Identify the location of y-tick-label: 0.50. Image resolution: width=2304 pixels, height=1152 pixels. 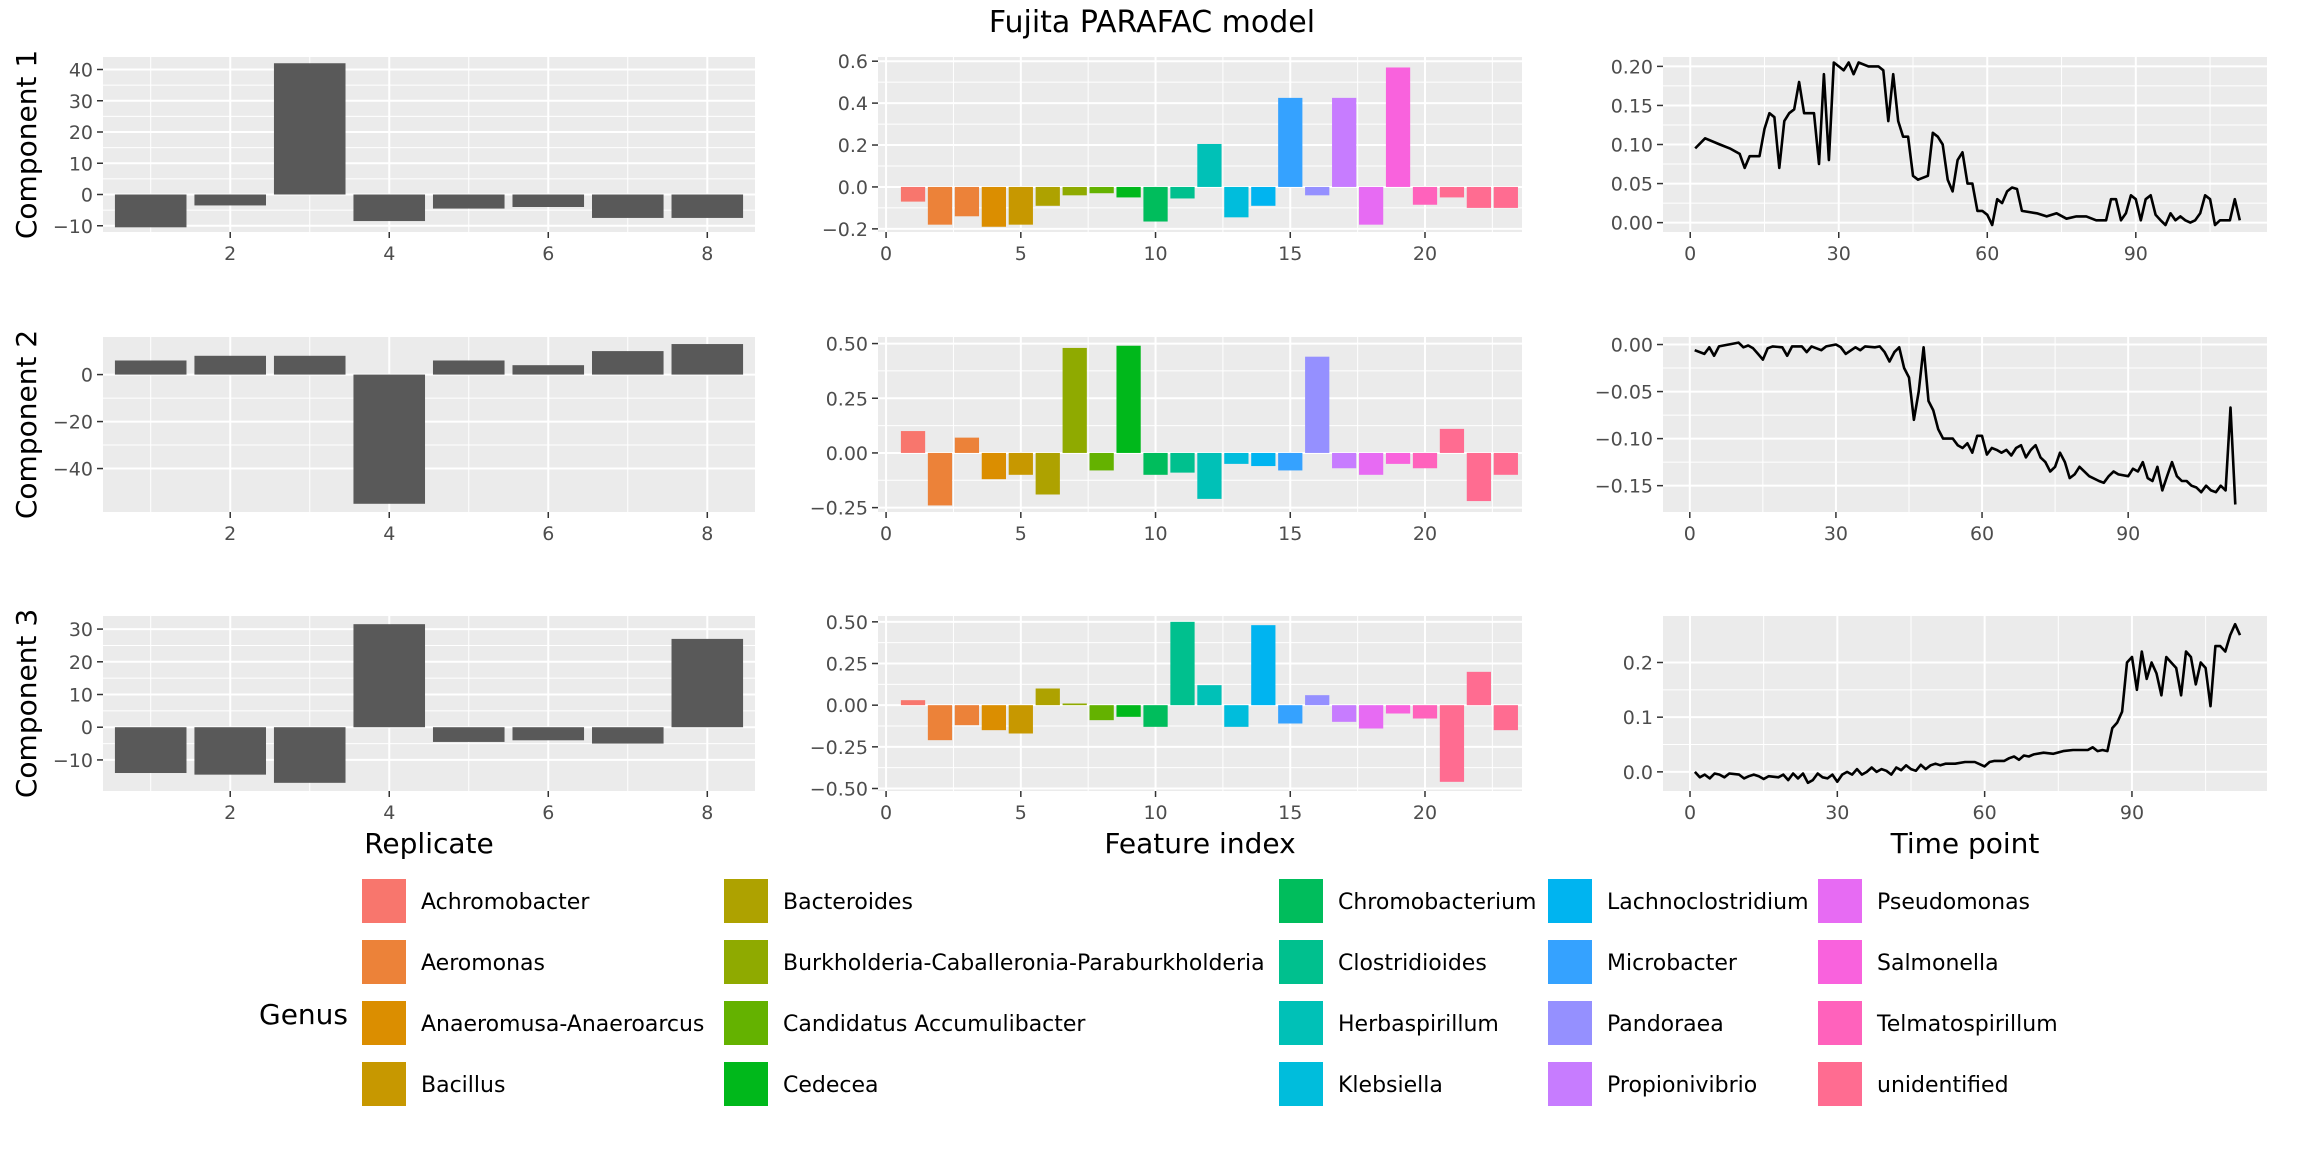
(847, 345).